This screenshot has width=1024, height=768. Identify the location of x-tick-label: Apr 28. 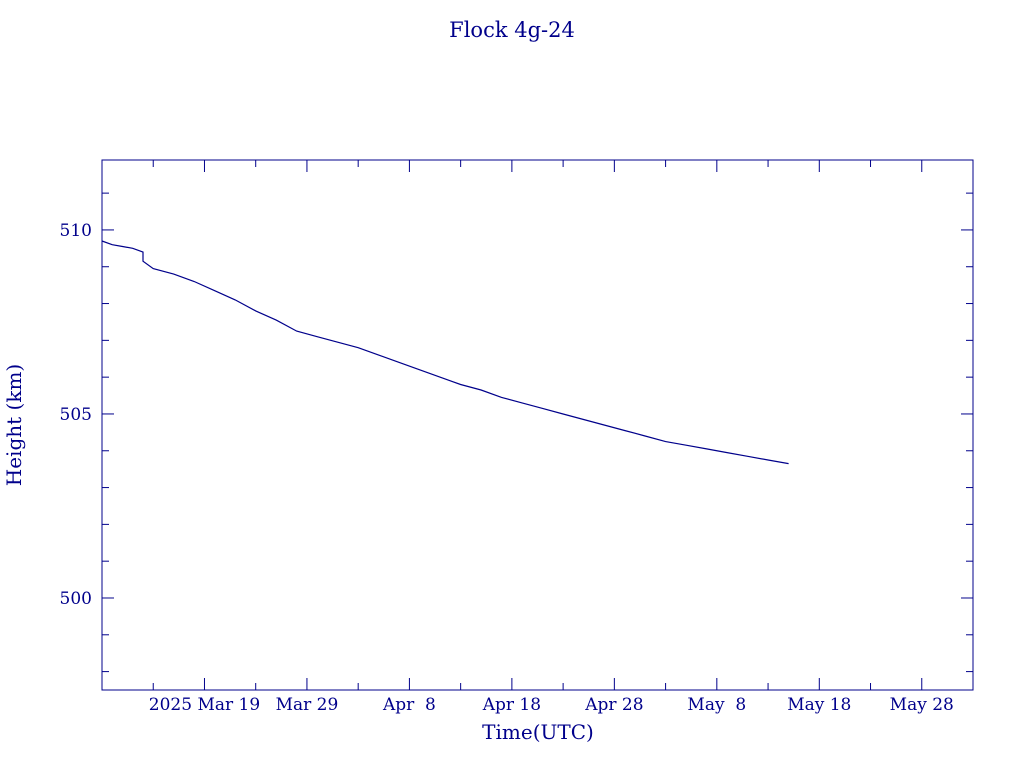
(613, 705).